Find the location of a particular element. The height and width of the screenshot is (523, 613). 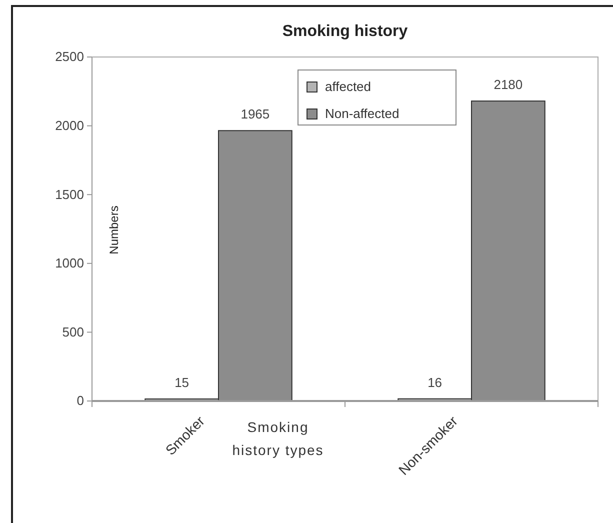

data-label: 2180 is located at coordinates (508, 84).